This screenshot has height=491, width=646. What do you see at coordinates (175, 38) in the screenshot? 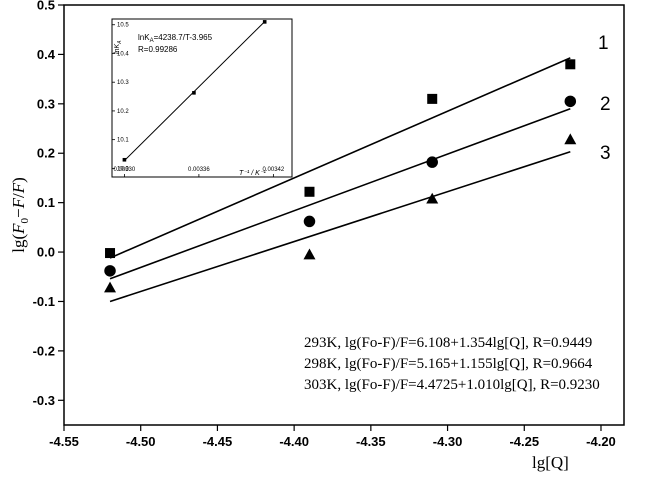
I see `inset-equation: lnKA=4238.7/T-3.965` at bounding box center [175, 38].